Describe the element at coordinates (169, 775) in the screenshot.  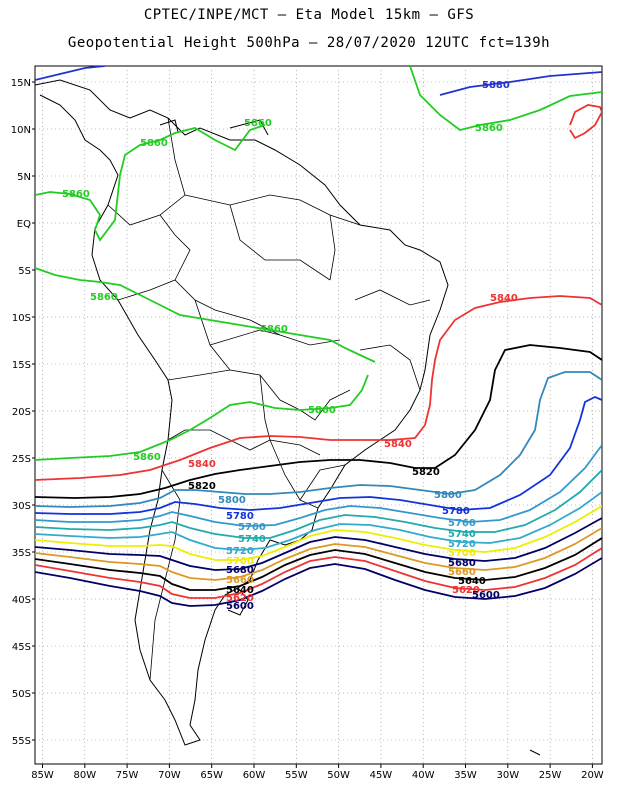
I see `lon-tick-label: 70W` at that location.